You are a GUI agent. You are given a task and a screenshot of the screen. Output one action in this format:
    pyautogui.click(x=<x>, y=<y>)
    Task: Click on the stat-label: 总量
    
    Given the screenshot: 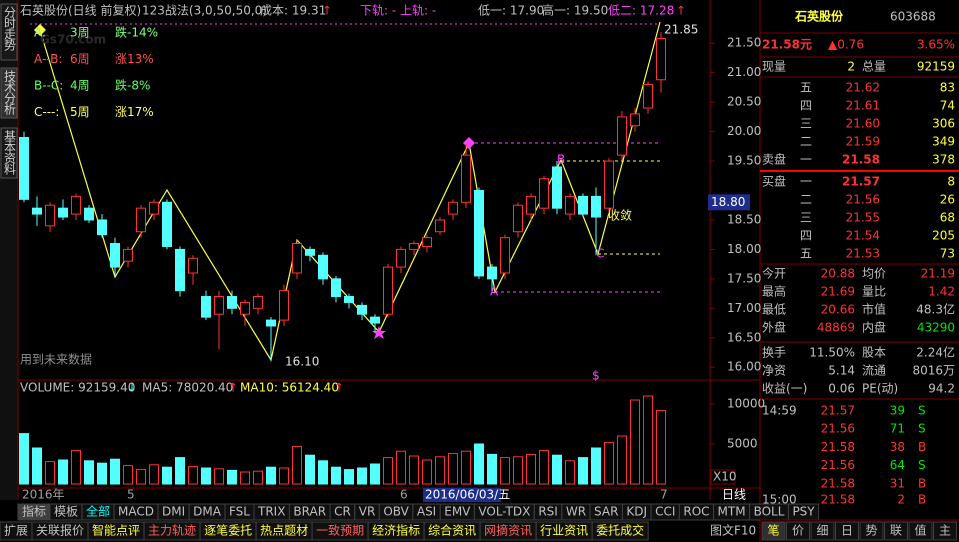 What is the action you would take?
    pyautogui.click(x=874, y=67)
    